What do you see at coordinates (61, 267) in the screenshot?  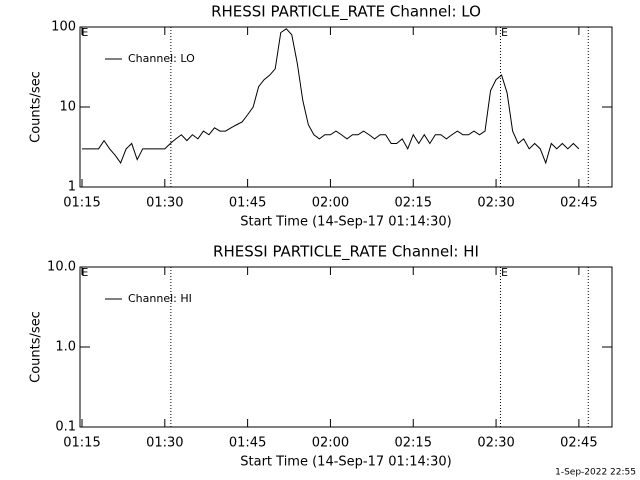 I see `y-tick-label: 10.0` at bounding box center [61, 267].